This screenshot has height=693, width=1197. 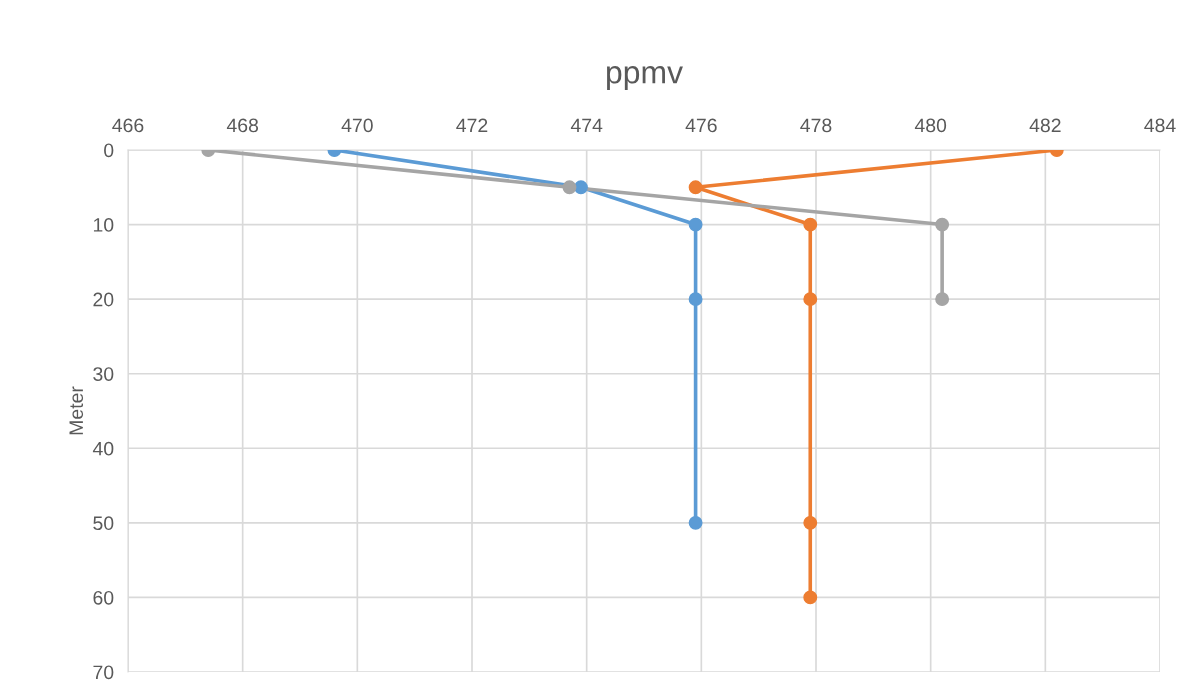 I want to click on x-tick-label: 466, so click(x=128, y=125).